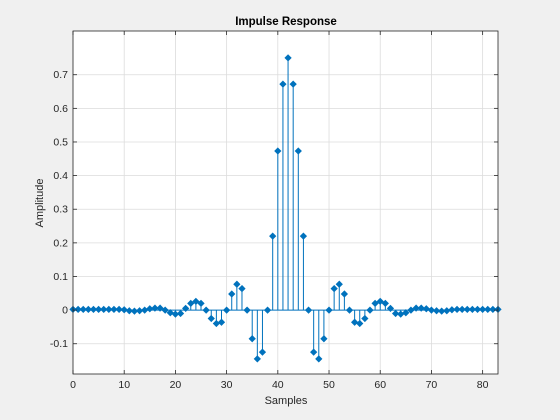 This screenshot has width=560, height=420. What do you see at coordinates (73, 385) in the screenshot?
I see `x-tick-label: 0` at bounding box center [73, 385].